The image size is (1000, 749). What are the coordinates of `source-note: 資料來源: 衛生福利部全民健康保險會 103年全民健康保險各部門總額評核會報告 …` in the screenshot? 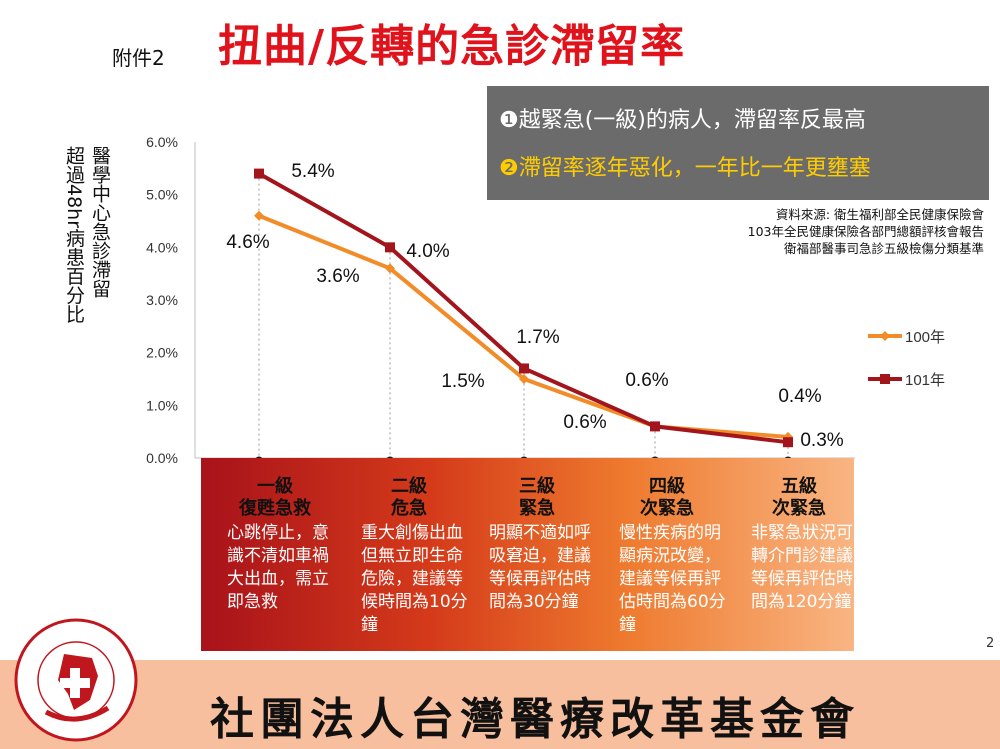 It's located at (866, 231).